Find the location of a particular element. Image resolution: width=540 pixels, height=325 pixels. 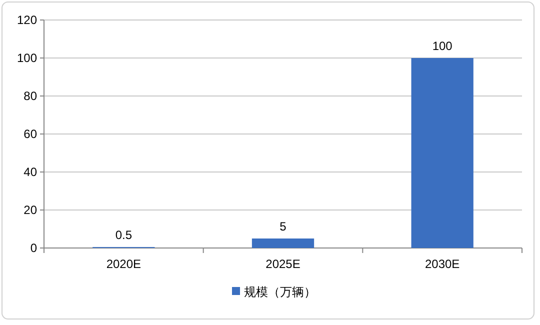

y-tick-label: 40 is located at coordinates (31, 172).